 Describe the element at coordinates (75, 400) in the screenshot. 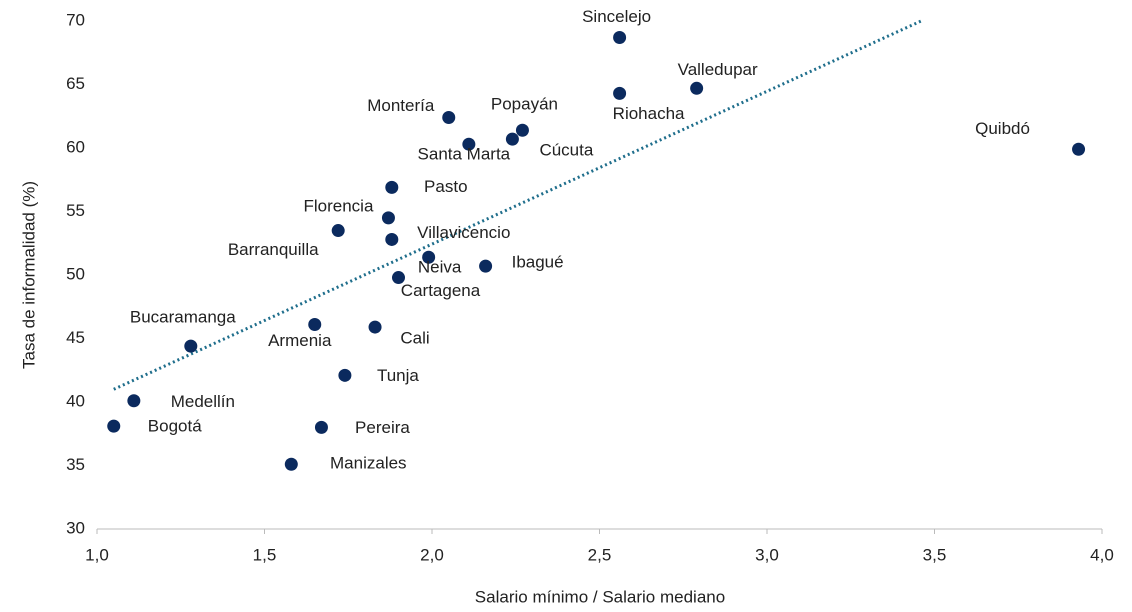

I see `y-tick-label: 40` at that location.